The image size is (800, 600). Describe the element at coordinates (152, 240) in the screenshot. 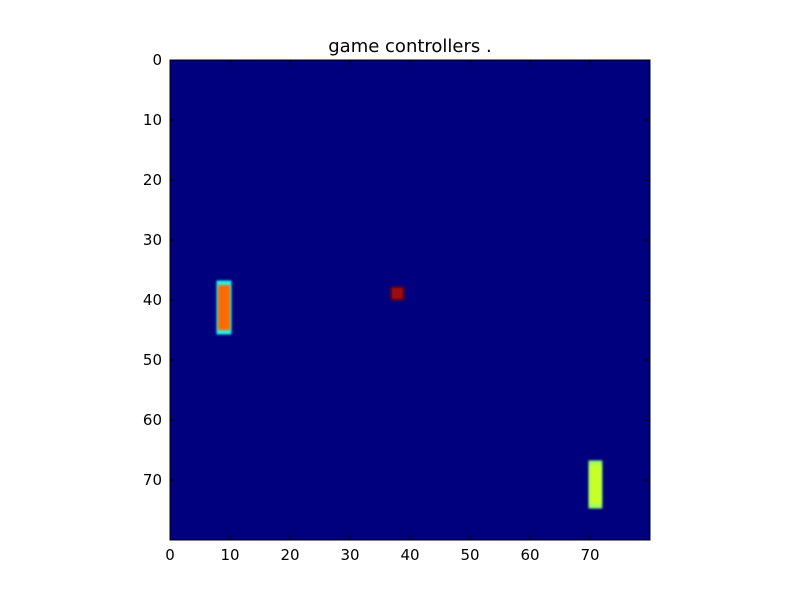

I see `y-tick-label: 30` at that location.